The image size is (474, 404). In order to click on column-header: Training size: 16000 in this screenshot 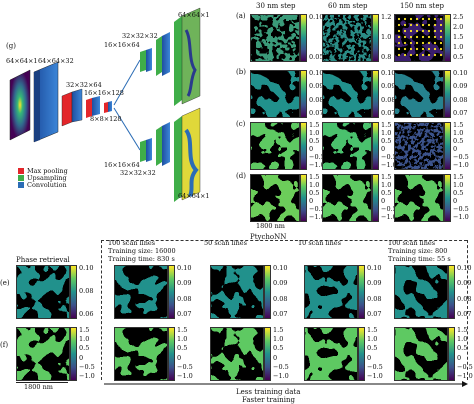, I will do `click(142, 251)`.